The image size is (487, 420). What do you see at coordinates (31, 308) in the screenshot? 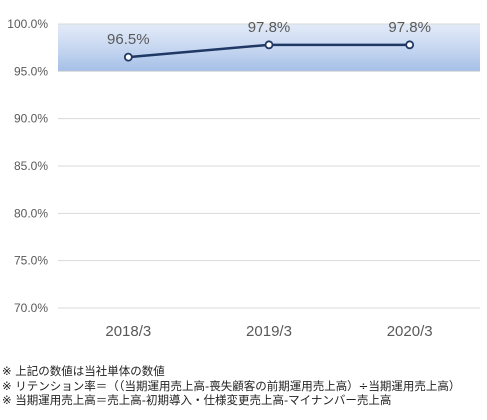
I see `y-tick-label: 70.0%` at bounding box center [31, 308].